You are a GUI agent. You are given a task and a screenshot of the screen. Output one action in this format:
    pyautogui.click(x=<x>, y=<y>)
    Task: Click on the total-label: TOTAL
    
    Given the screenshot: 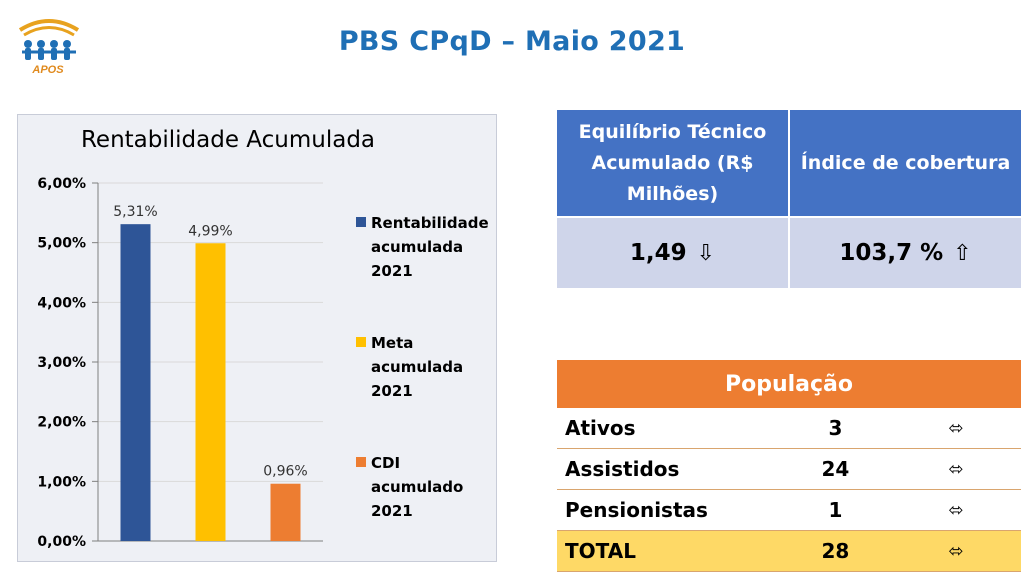 What is the action you would take?
    pyautogui.click(x=668, y=551)
    